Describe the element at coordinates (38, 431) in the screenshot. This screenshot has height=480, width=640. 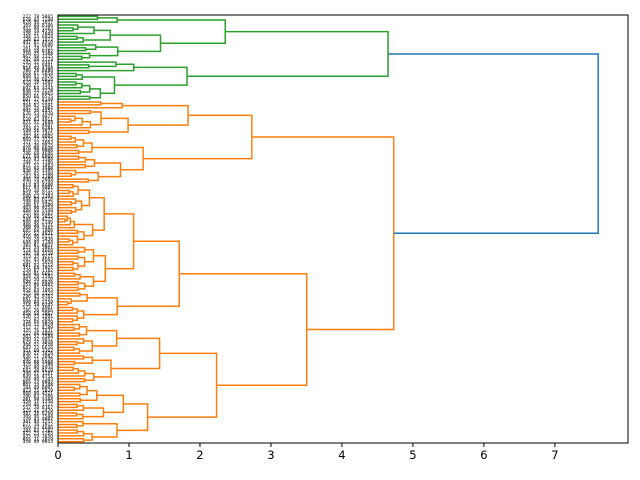
I see `leaf-label: 284 64 7782` at that location.